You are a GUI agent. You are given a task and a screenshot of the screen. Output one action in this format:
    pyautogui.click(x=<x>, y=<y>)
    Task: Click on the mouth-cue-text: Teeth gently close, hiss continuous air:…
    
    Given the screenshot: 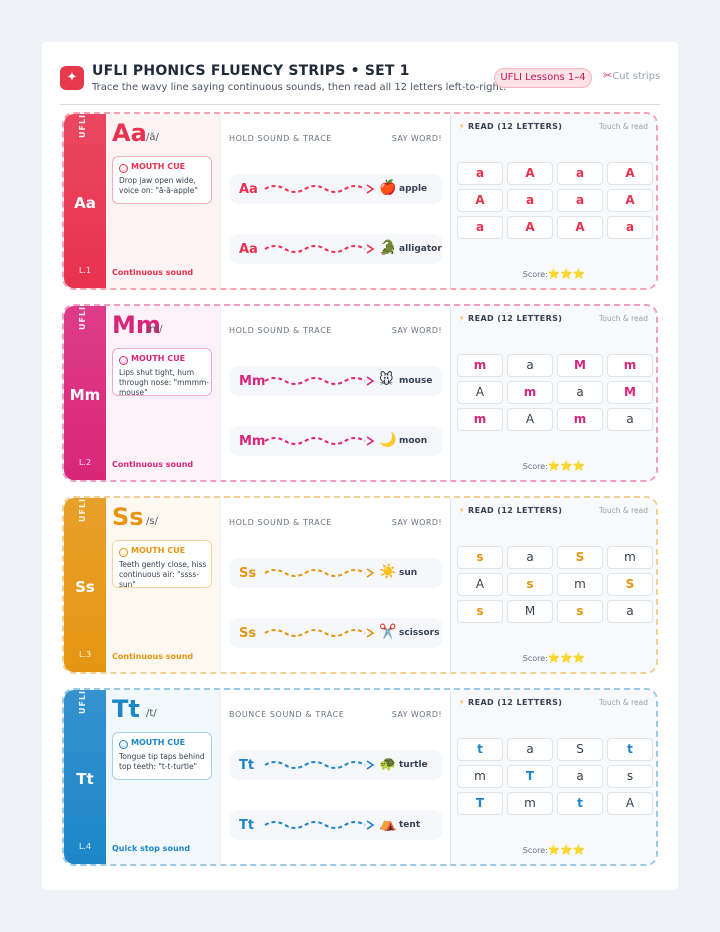 What is the action you would take?
    pyautogui.click(x=163, y=574)
    